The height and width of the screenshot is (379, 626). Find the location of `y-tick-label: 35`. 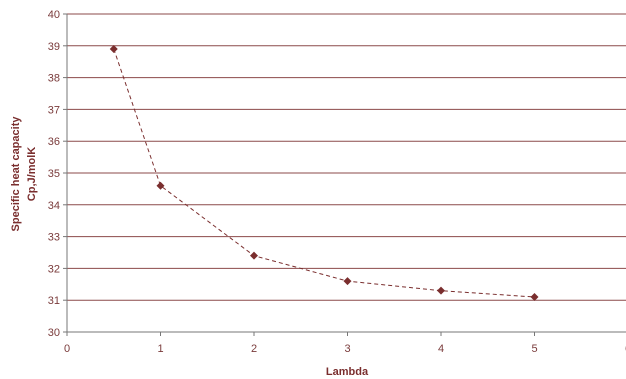

y-tick-label: 35 is located at coordinates (54, 174).